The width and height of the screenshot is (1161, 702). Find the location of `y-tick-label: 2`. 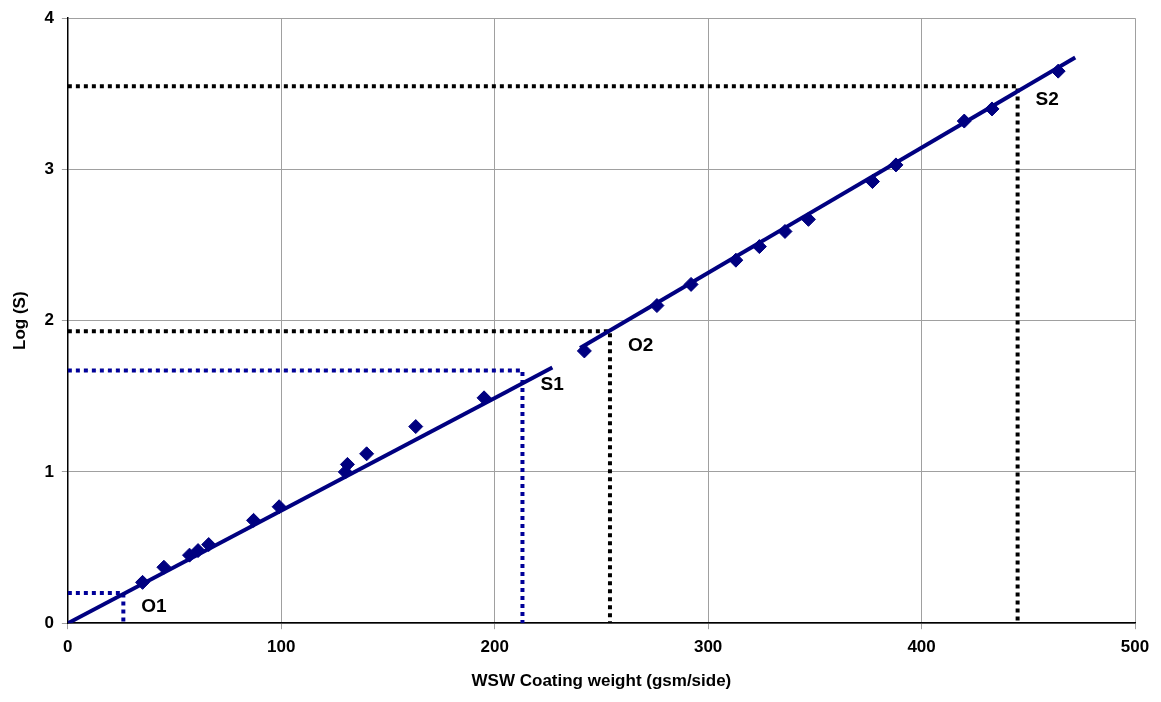

y-tick-label: 2 is located at coordinates (49, 320).